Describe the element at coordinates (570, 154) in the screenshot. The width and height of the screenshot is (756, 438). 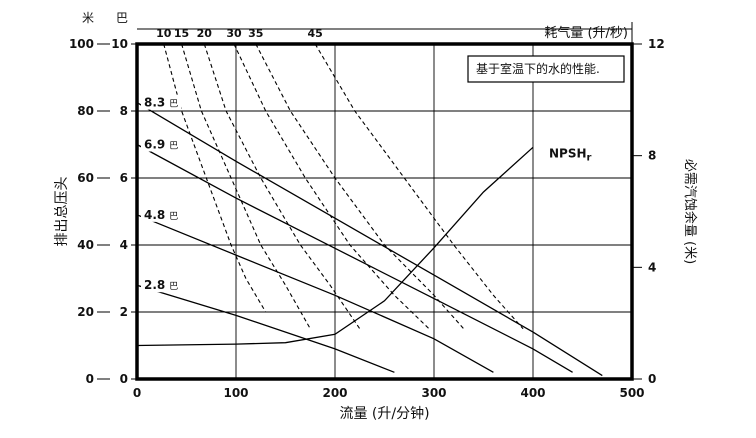
I see `npsh-label: NPSHr` at that location.